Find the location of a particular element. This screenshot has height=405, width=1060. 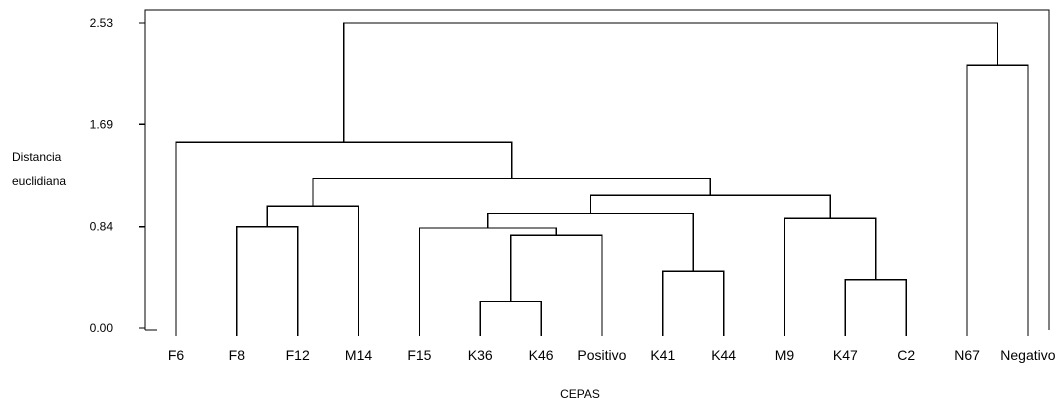

leaf-label: K46 is located at coordinates (541, 355).